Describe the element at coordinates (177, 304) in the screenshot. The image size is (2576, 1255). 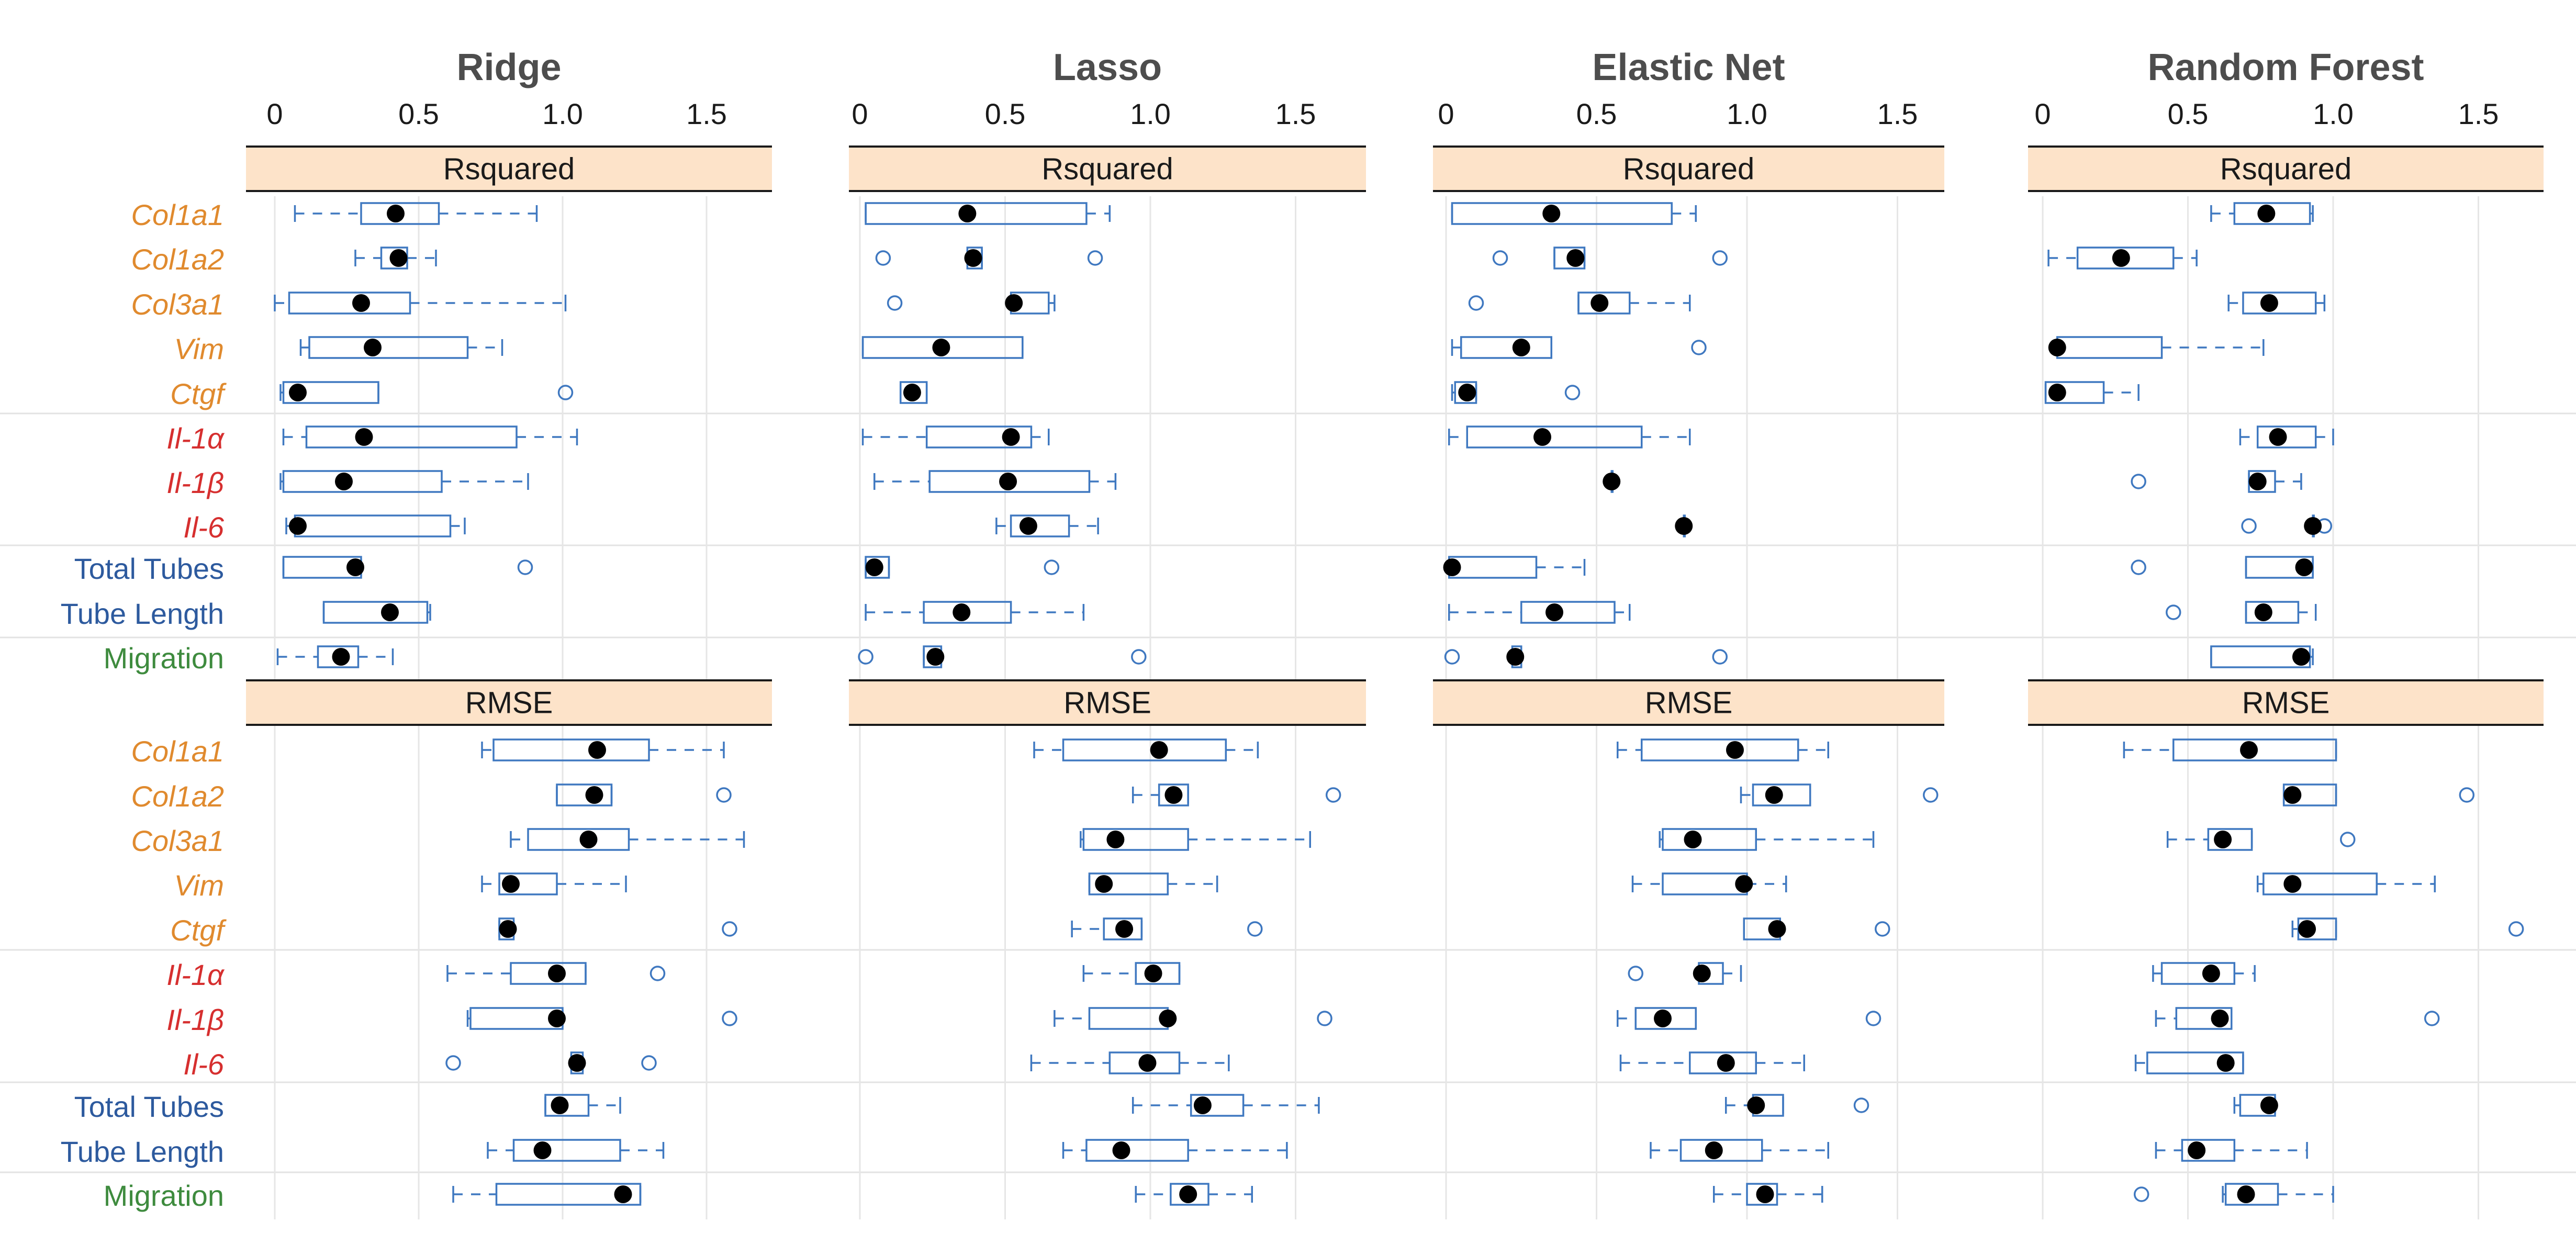
I see `row-label: Col3a1` at that location.